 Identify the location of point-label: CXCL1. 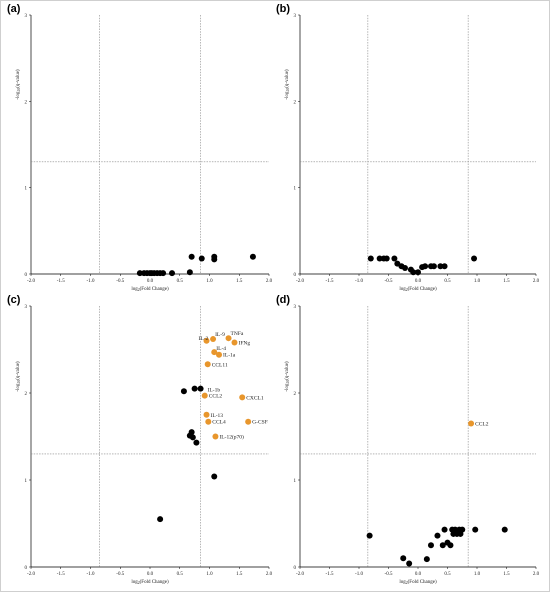
(255, 398).